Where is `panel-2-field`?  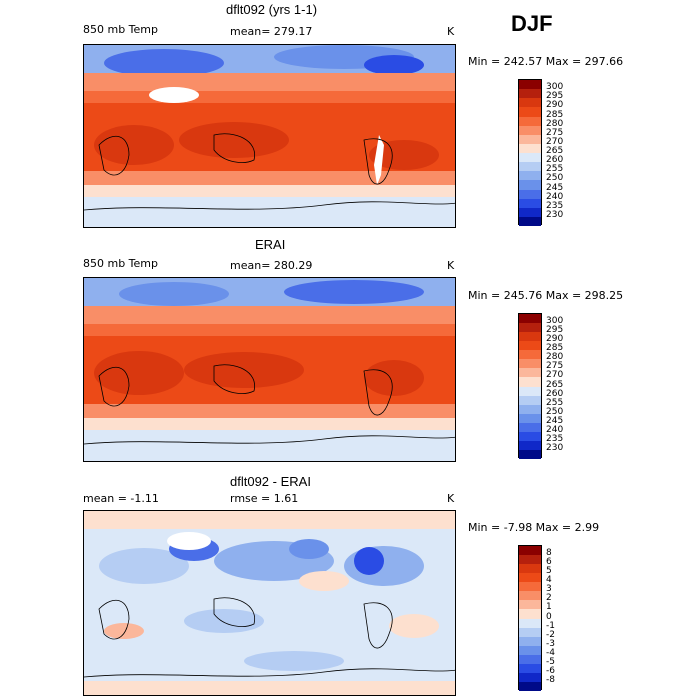 panel-2-field is located at coordinates (269, 369).